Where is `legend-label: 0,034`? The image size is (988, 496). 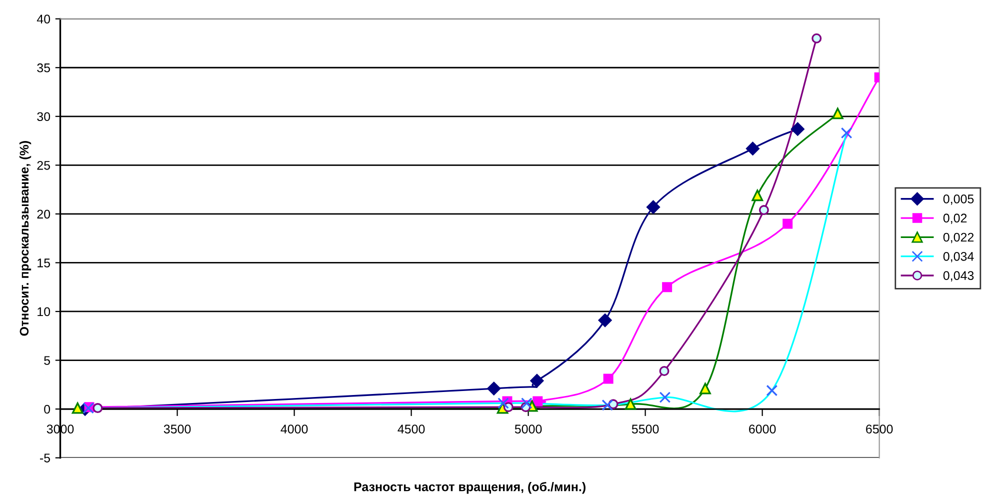 legend-label: 0,034 is located at coordinates (958, 257).